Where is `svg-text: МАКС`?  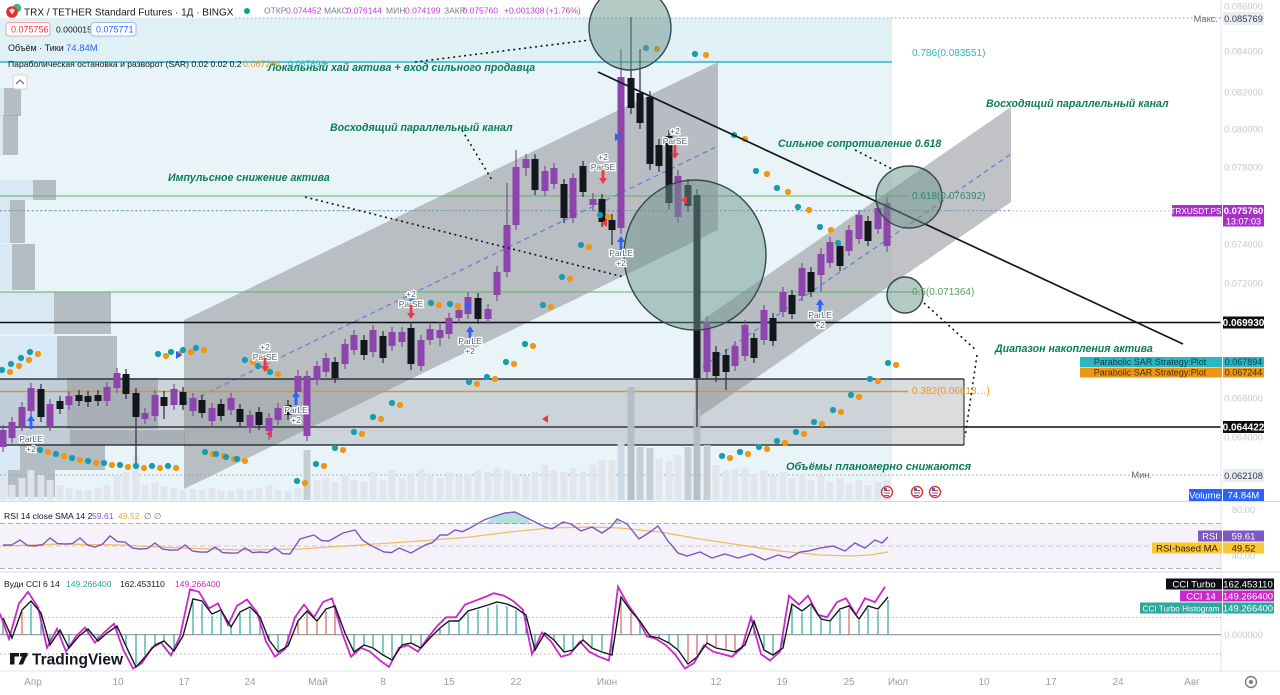
svg-text: МАКС is located at coordinates (336, 11).